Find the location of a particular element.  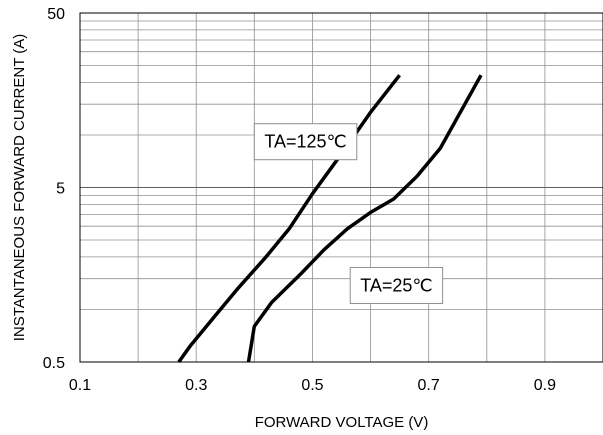

x-tick-label: 0.5 is located at coordinates (312, 385).